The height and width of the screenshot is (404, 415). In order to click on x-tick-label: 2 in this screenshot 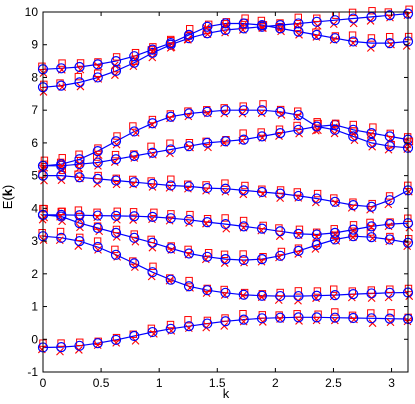, I will do `click(275, 383)`.